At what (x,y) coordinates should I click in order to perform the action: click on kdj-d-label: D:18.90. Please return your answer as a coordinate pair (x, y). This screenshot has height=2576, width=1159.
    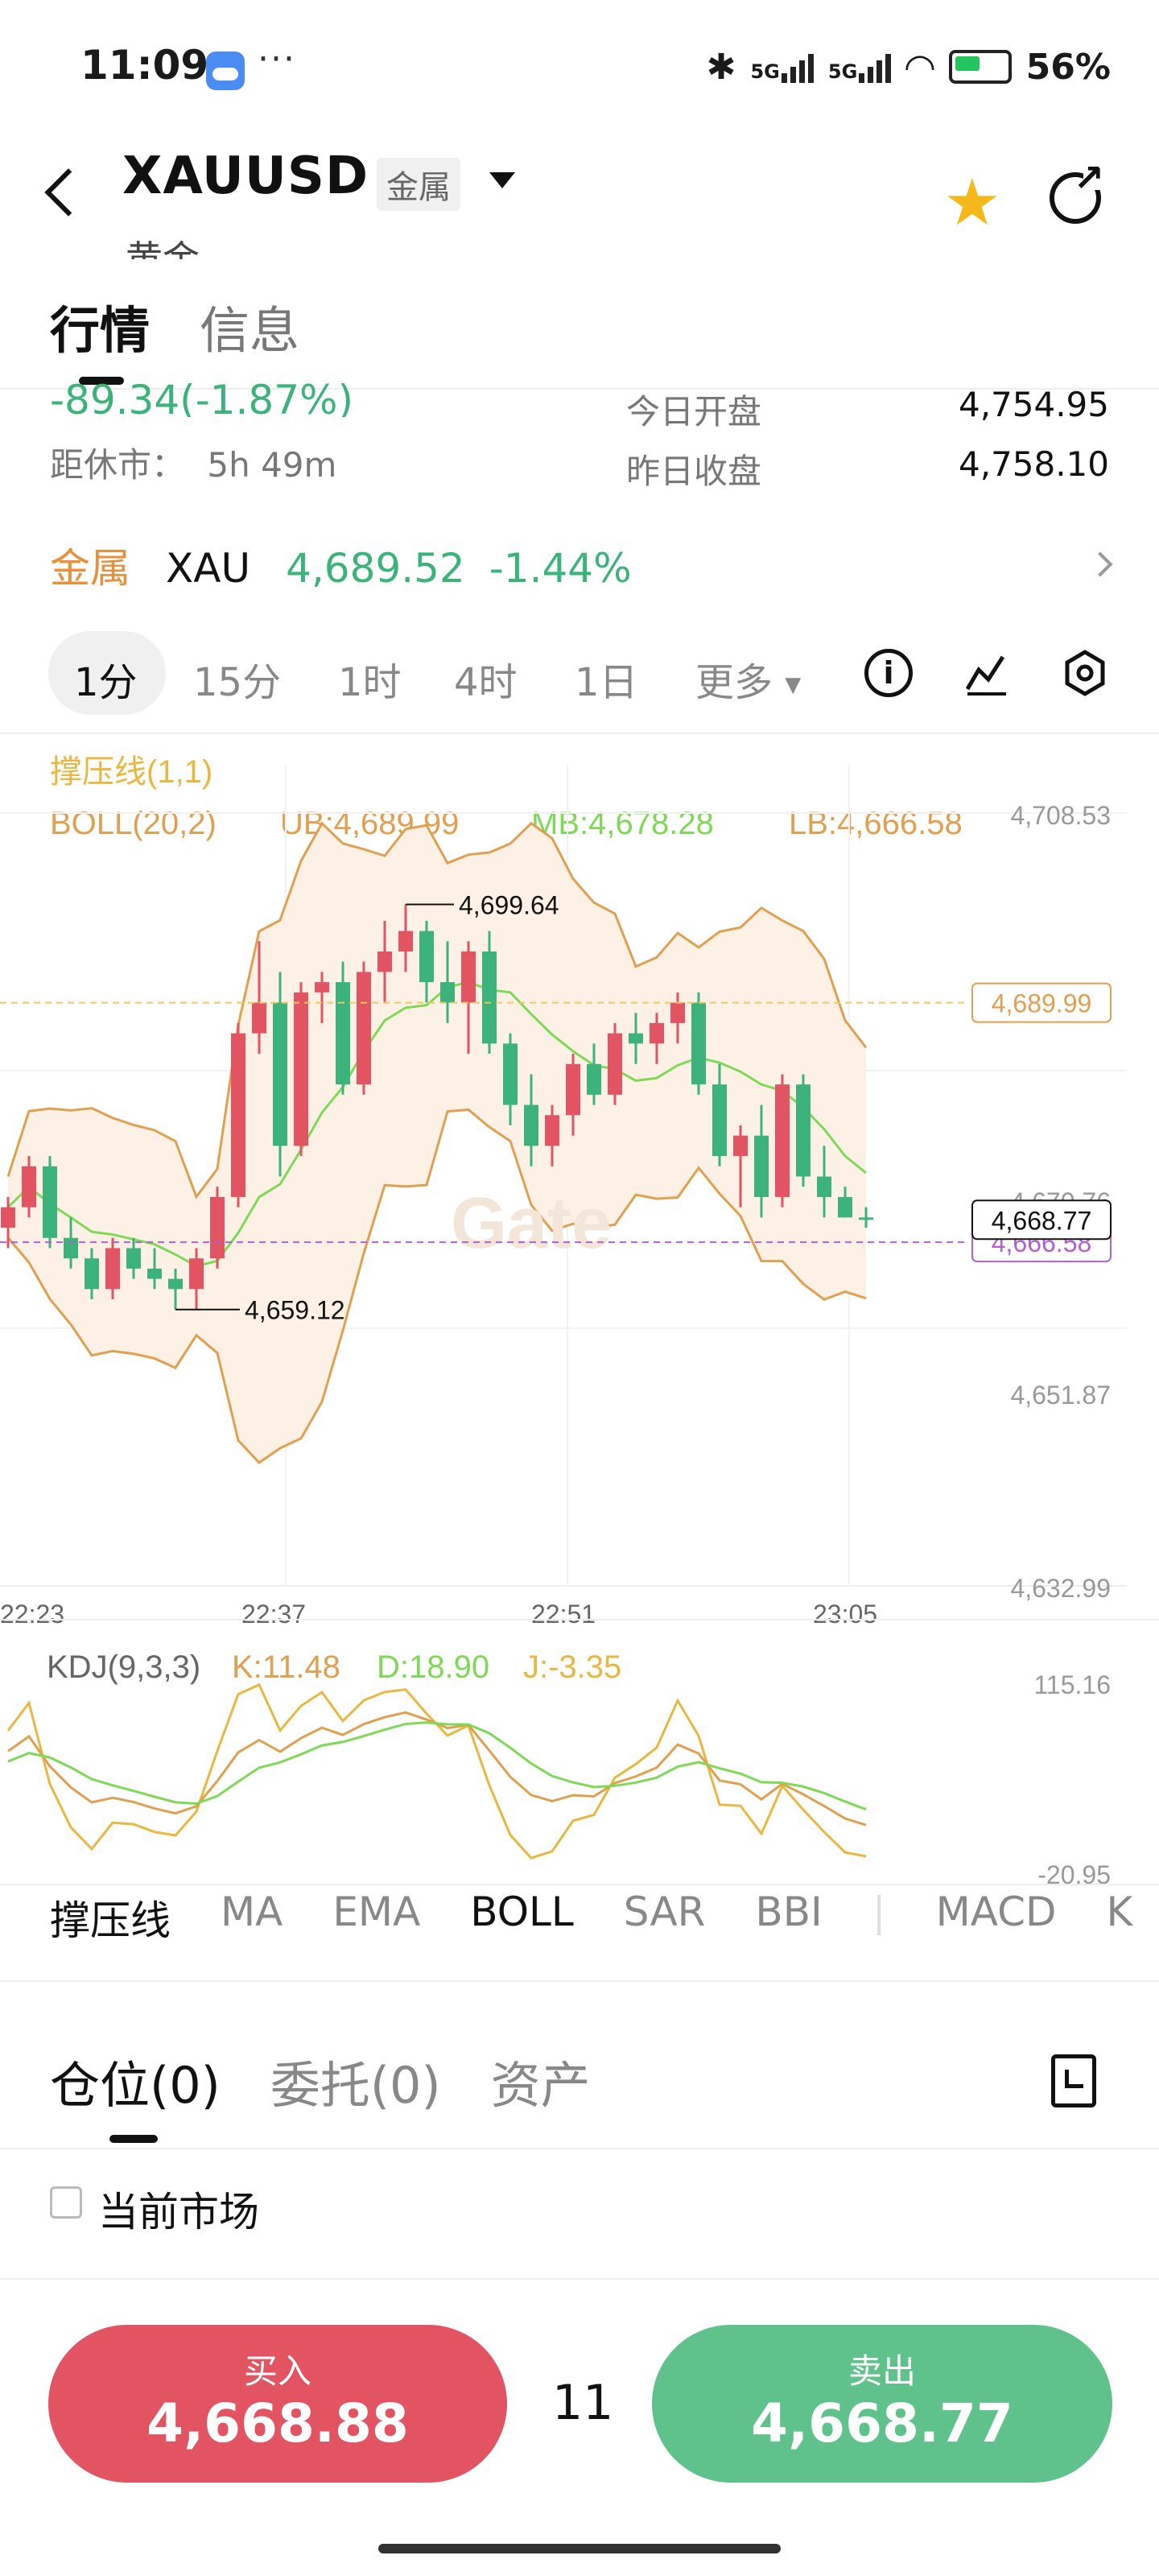
    Looking at the image, I should click on (433, 1667).